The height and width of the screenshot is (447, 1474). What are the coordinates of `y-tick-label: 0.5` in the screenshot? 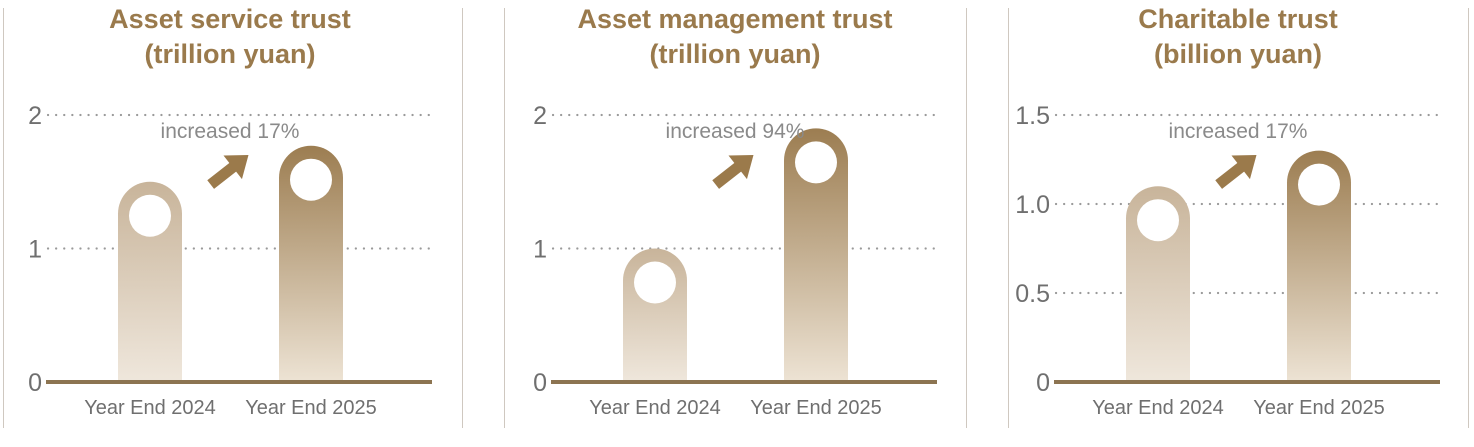 It's located at (1032, 294).